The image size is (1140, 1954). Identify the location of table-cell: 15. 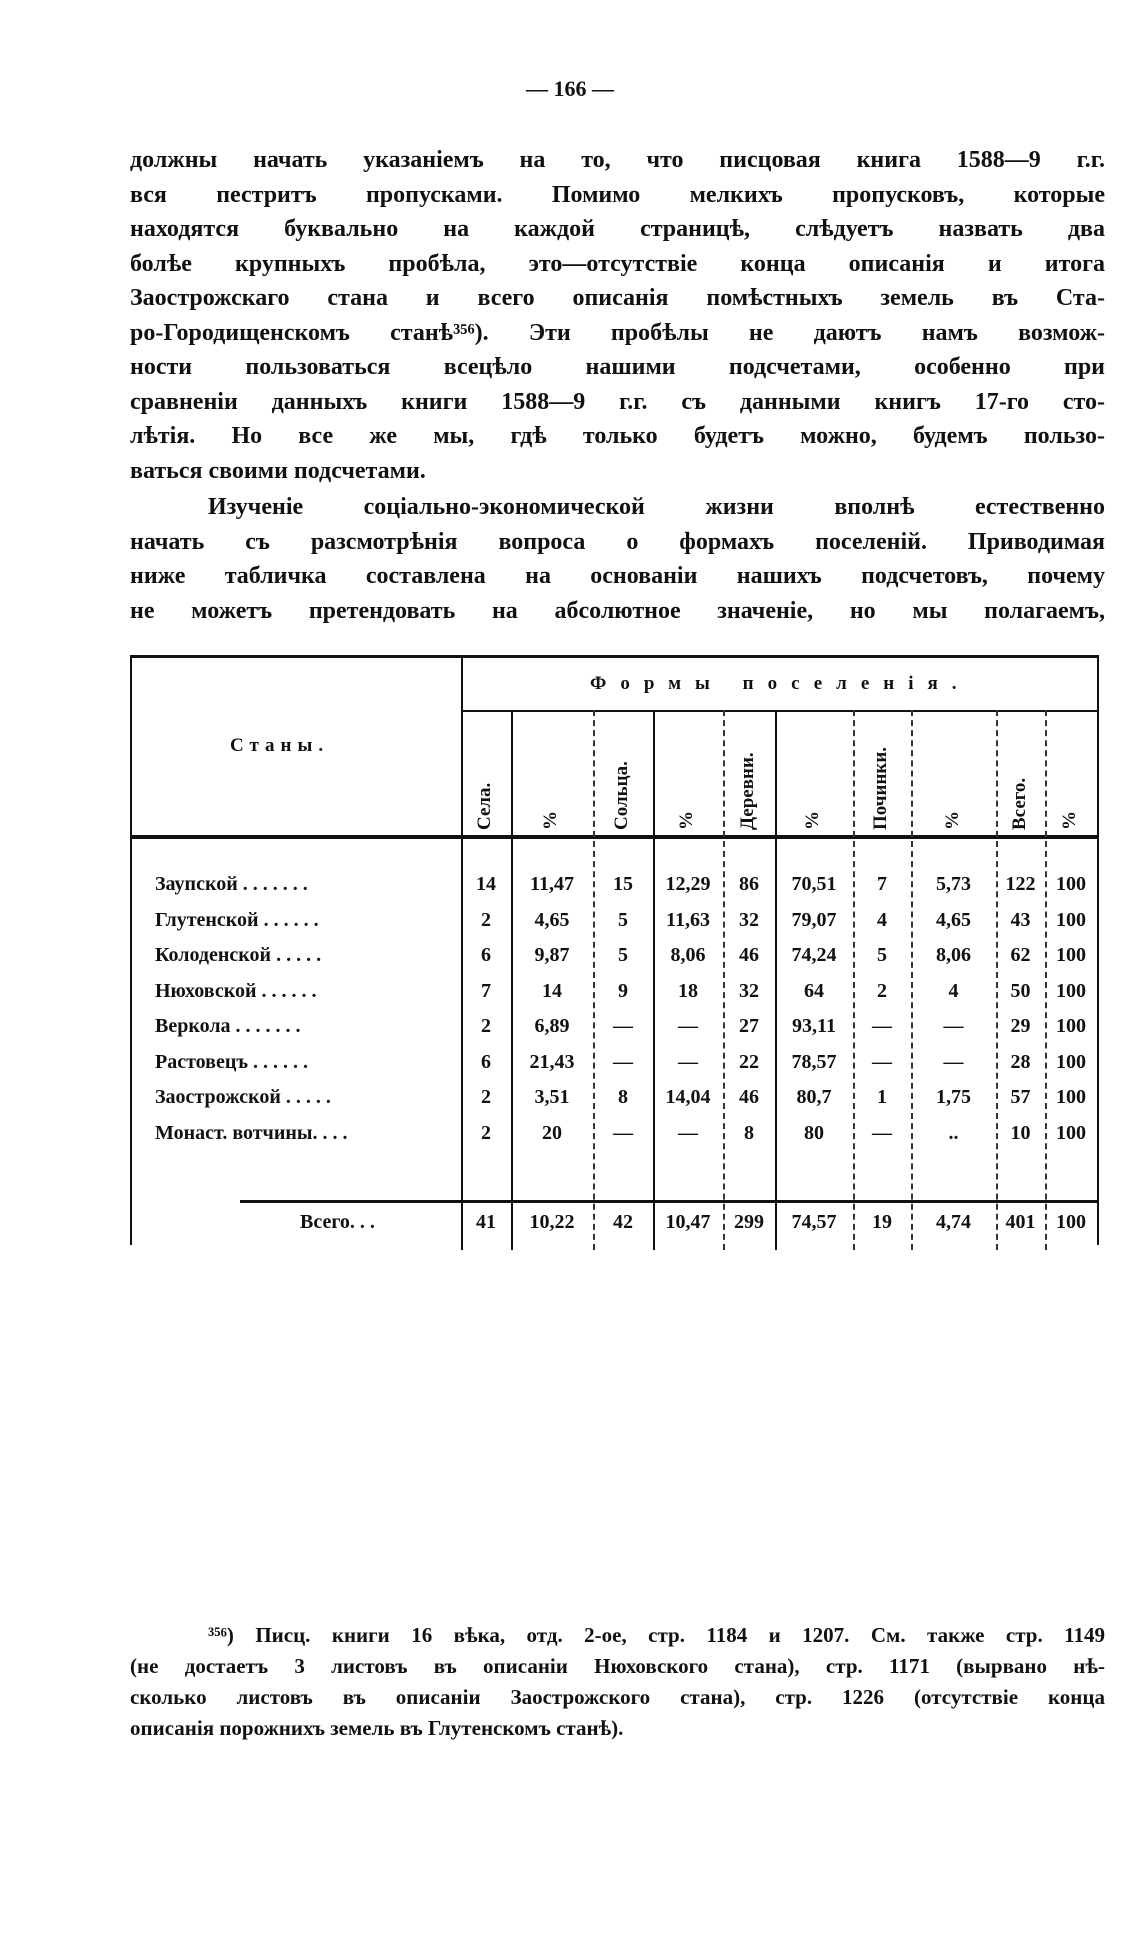
(623, 884).